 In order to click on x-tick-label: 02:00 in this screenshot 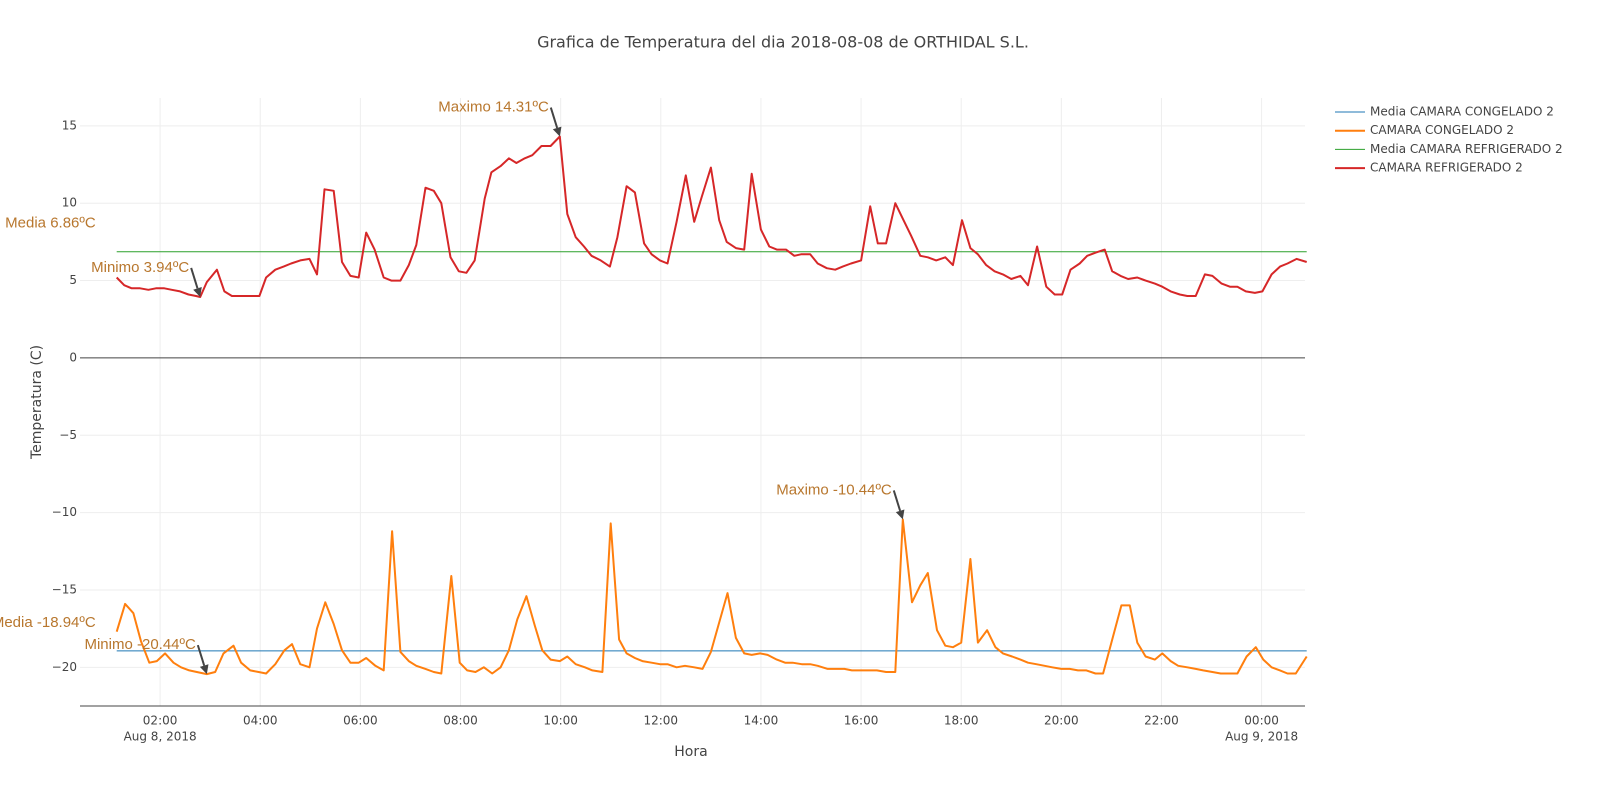, I will do `click(160, 721)`.